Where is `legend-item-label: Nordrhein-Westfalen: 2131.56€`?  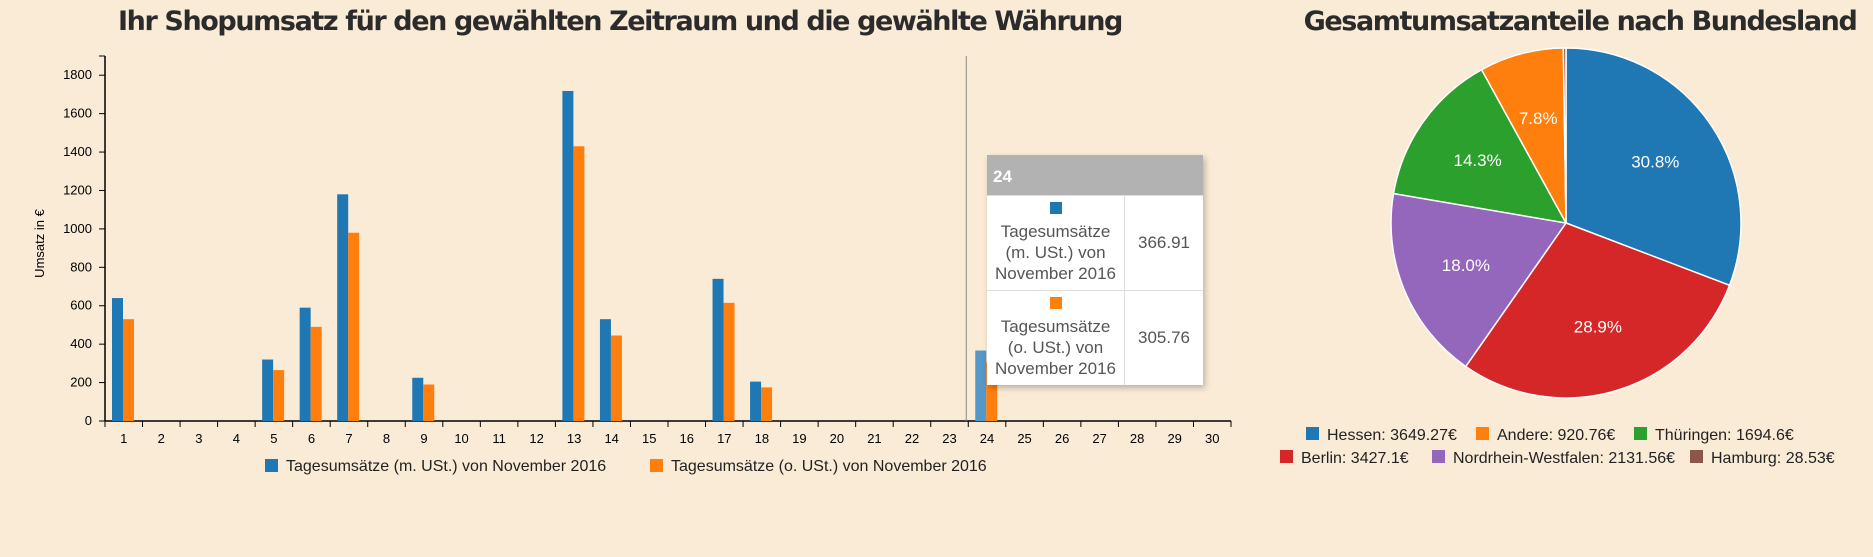
legend-item-label: Nordrhein-Westfalen: 2131.56€ is located at coordinates (1564, 458).